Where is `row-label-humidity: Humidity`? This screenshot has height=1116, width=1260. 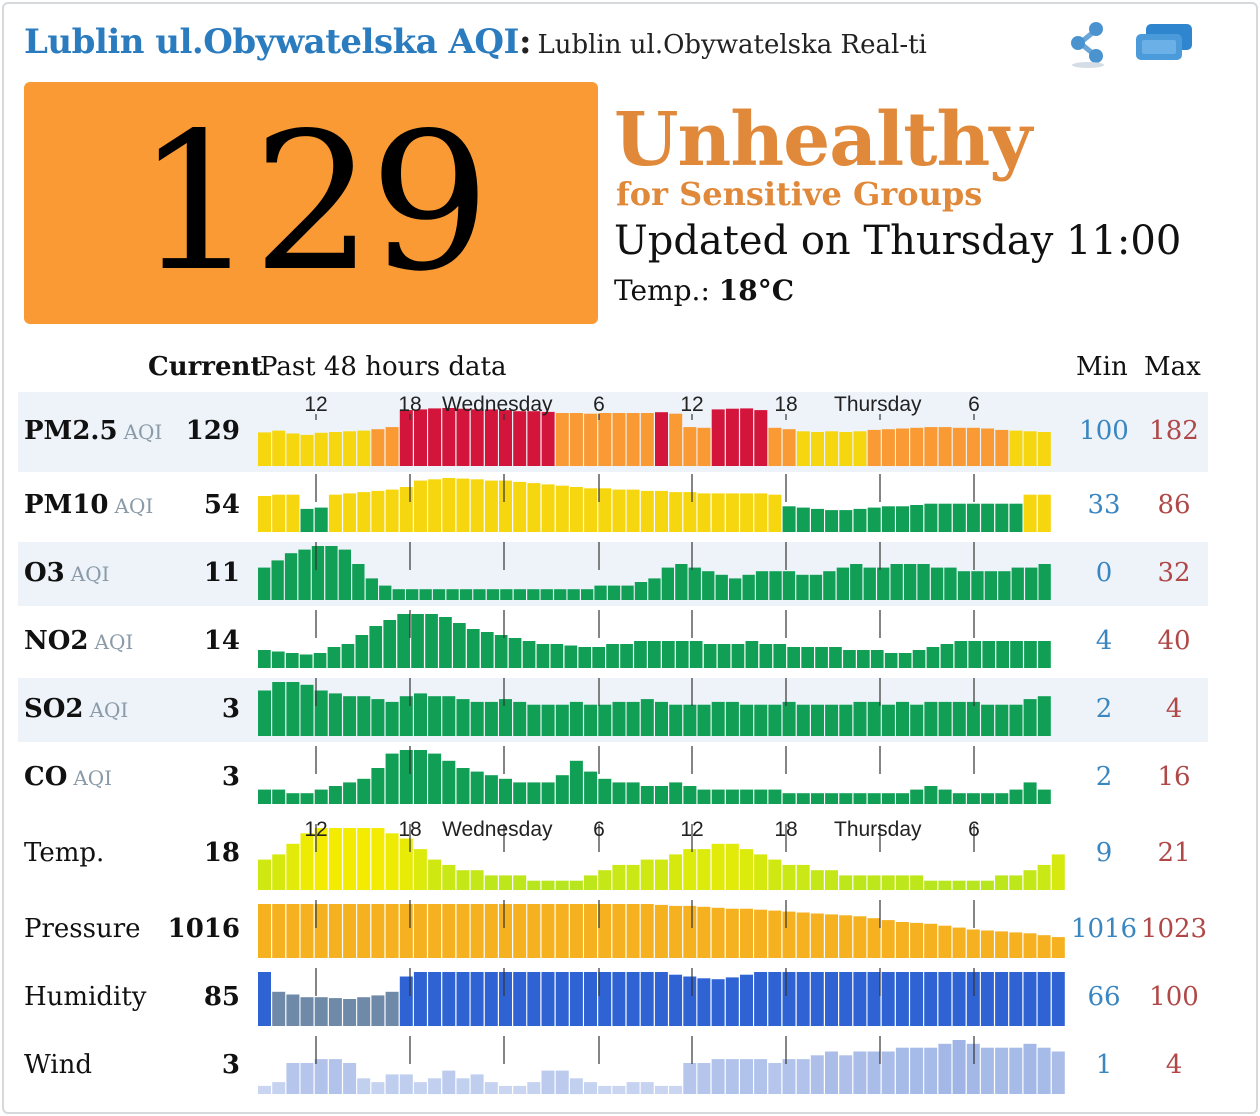
row-label-humidity: Humidity is located at coordinates (85, 997).